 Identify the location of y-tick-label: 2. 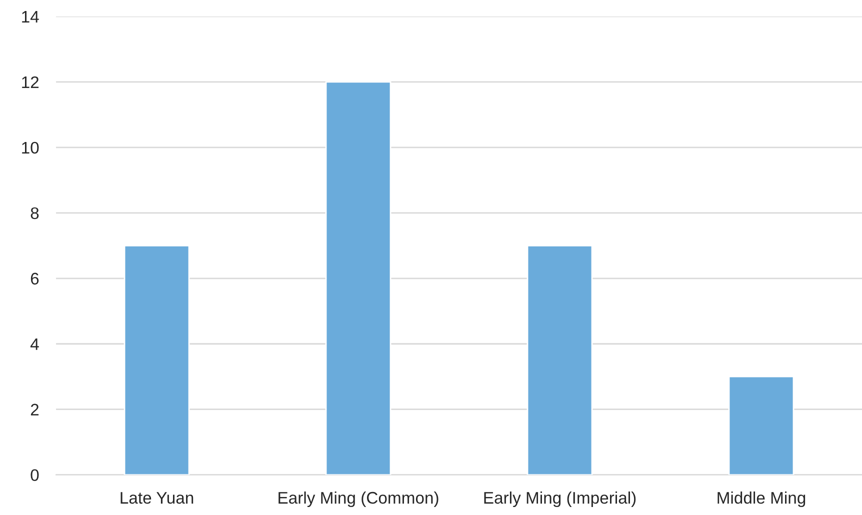
(34, 410).